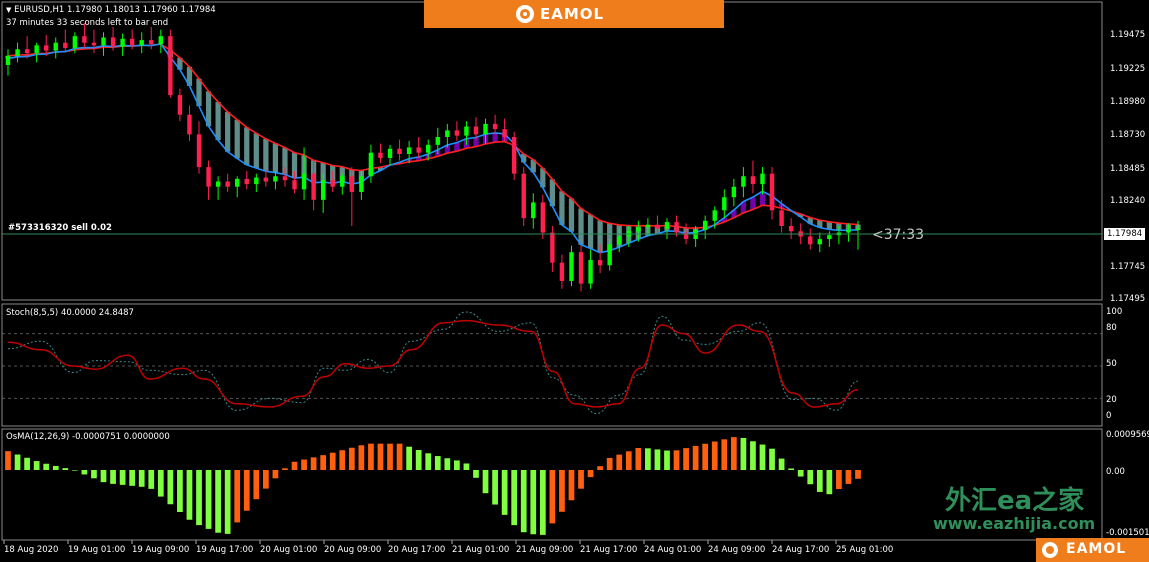  I want to click on time-tick: 18 Aug 2020, so click(31, 550).